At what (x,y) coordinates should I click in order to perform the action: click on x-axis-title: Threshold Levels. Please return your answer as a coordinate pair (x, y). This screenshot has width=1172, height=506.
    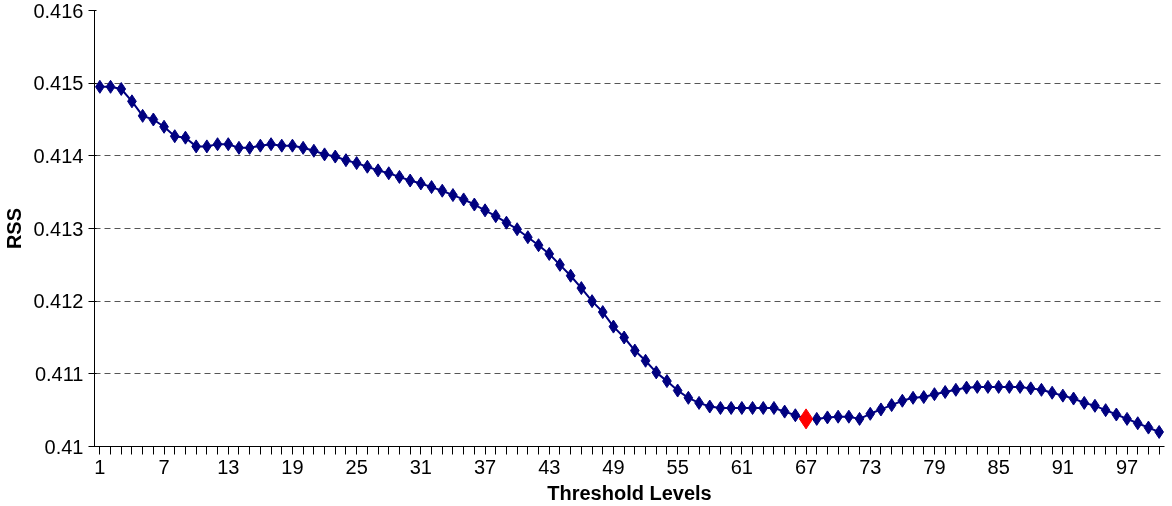
    Looking at the image, I should click on (629, 492).